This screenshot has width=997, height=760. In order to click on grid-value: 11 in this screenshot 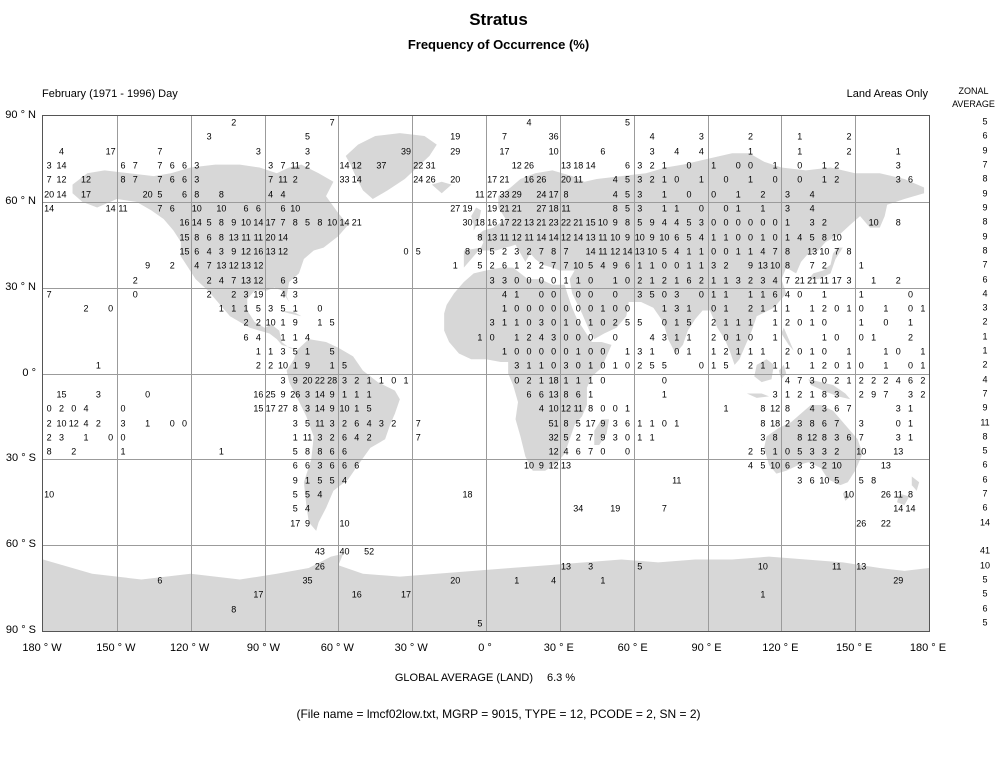, I will do `click(578, 179)`.